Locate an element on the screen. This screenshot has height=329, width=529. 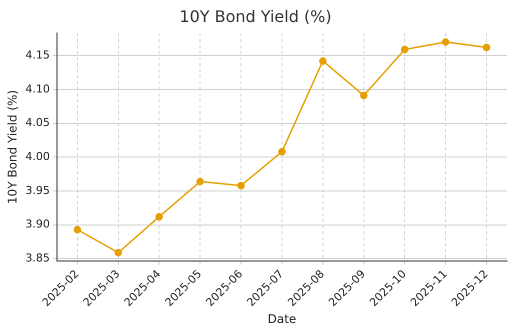
chart-title: 10Y Bond Yield (%) is located at coordinates (255, 16).